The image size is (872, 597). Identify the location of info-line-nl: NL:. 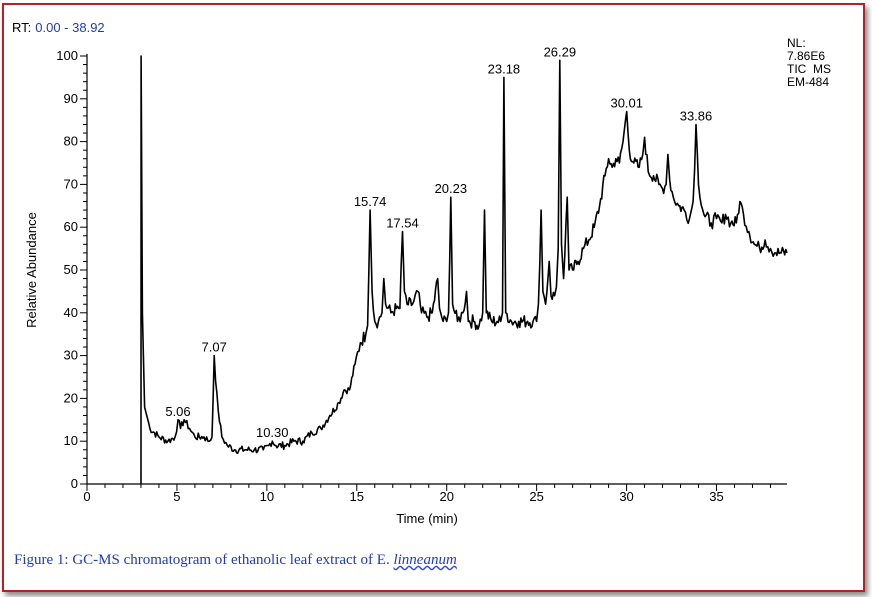
(796, 43).